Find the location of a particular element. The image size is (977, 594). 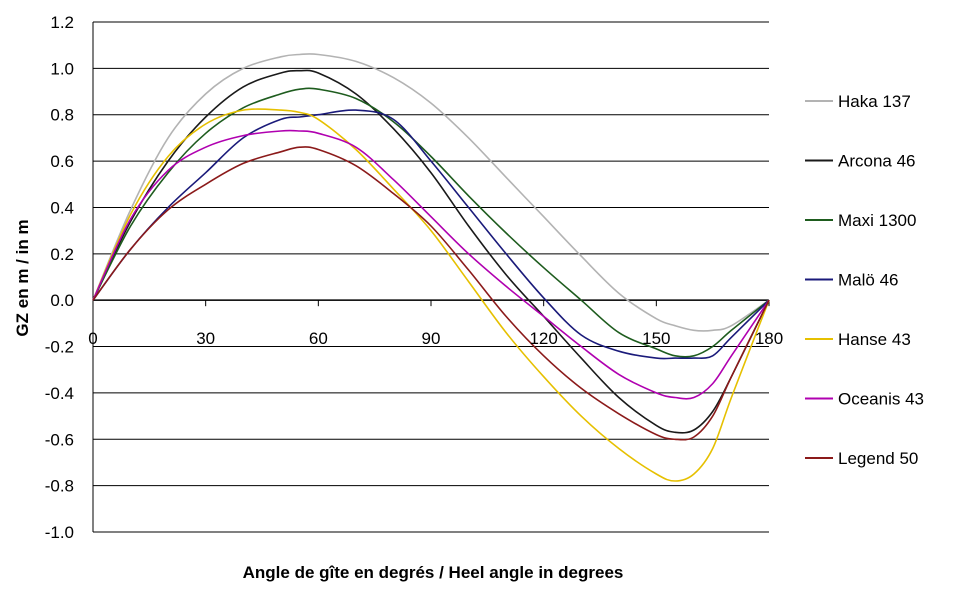

y-tick-label: -0.2 is located at coordinates (59, 347).